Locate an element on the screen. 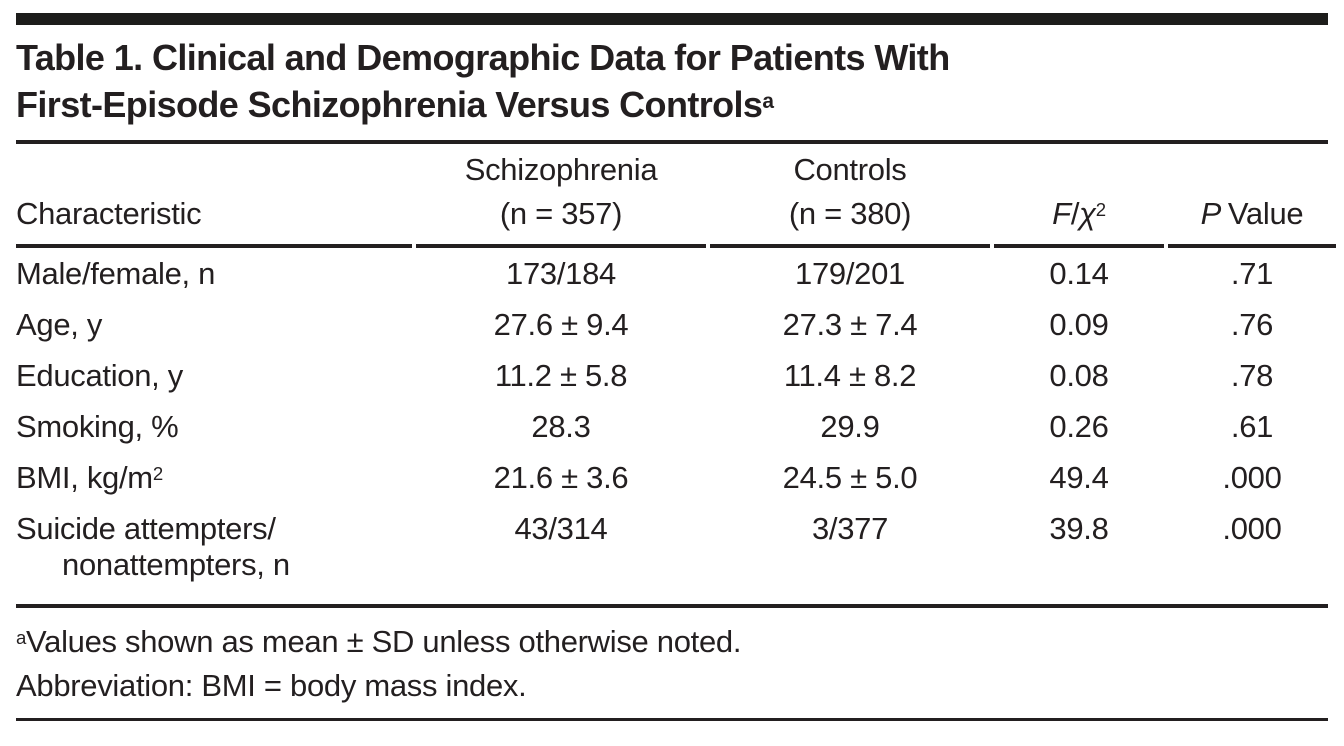 The width and height of the screenshot is (1344, 746). top-bar-rule is located at coordinates (672, 19).